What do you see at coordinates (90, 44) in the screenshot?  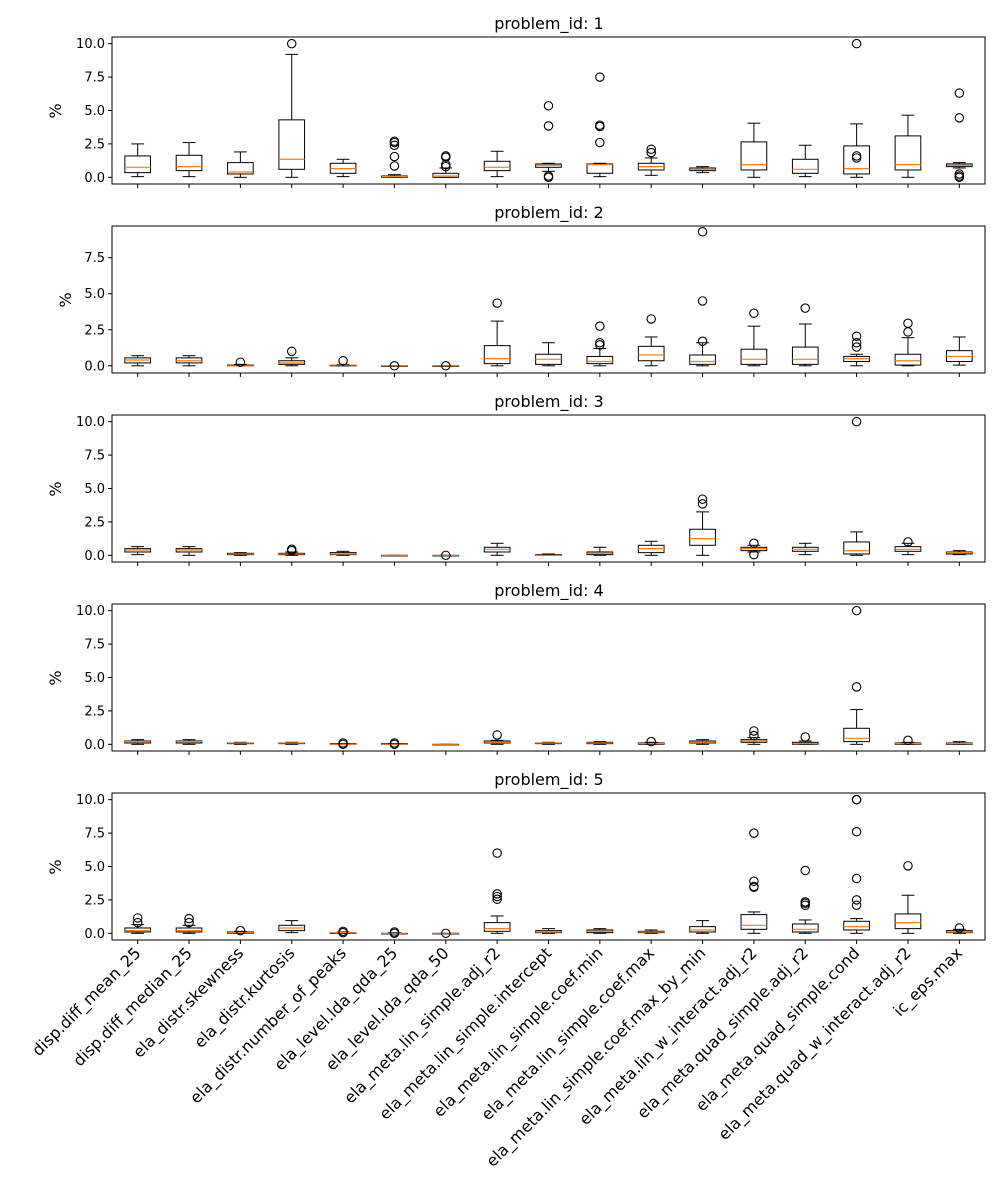 I see `y-tick-label: 10.0` at bounding box center [90, 44].